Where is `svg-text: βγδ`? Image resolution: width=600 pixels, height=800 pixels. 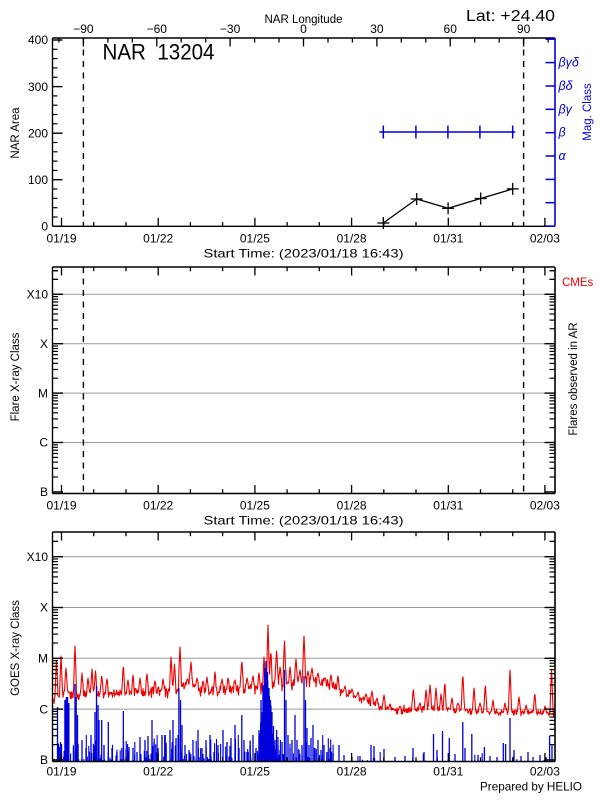
svg-text: βγδ is located at coordinates (569, 63).